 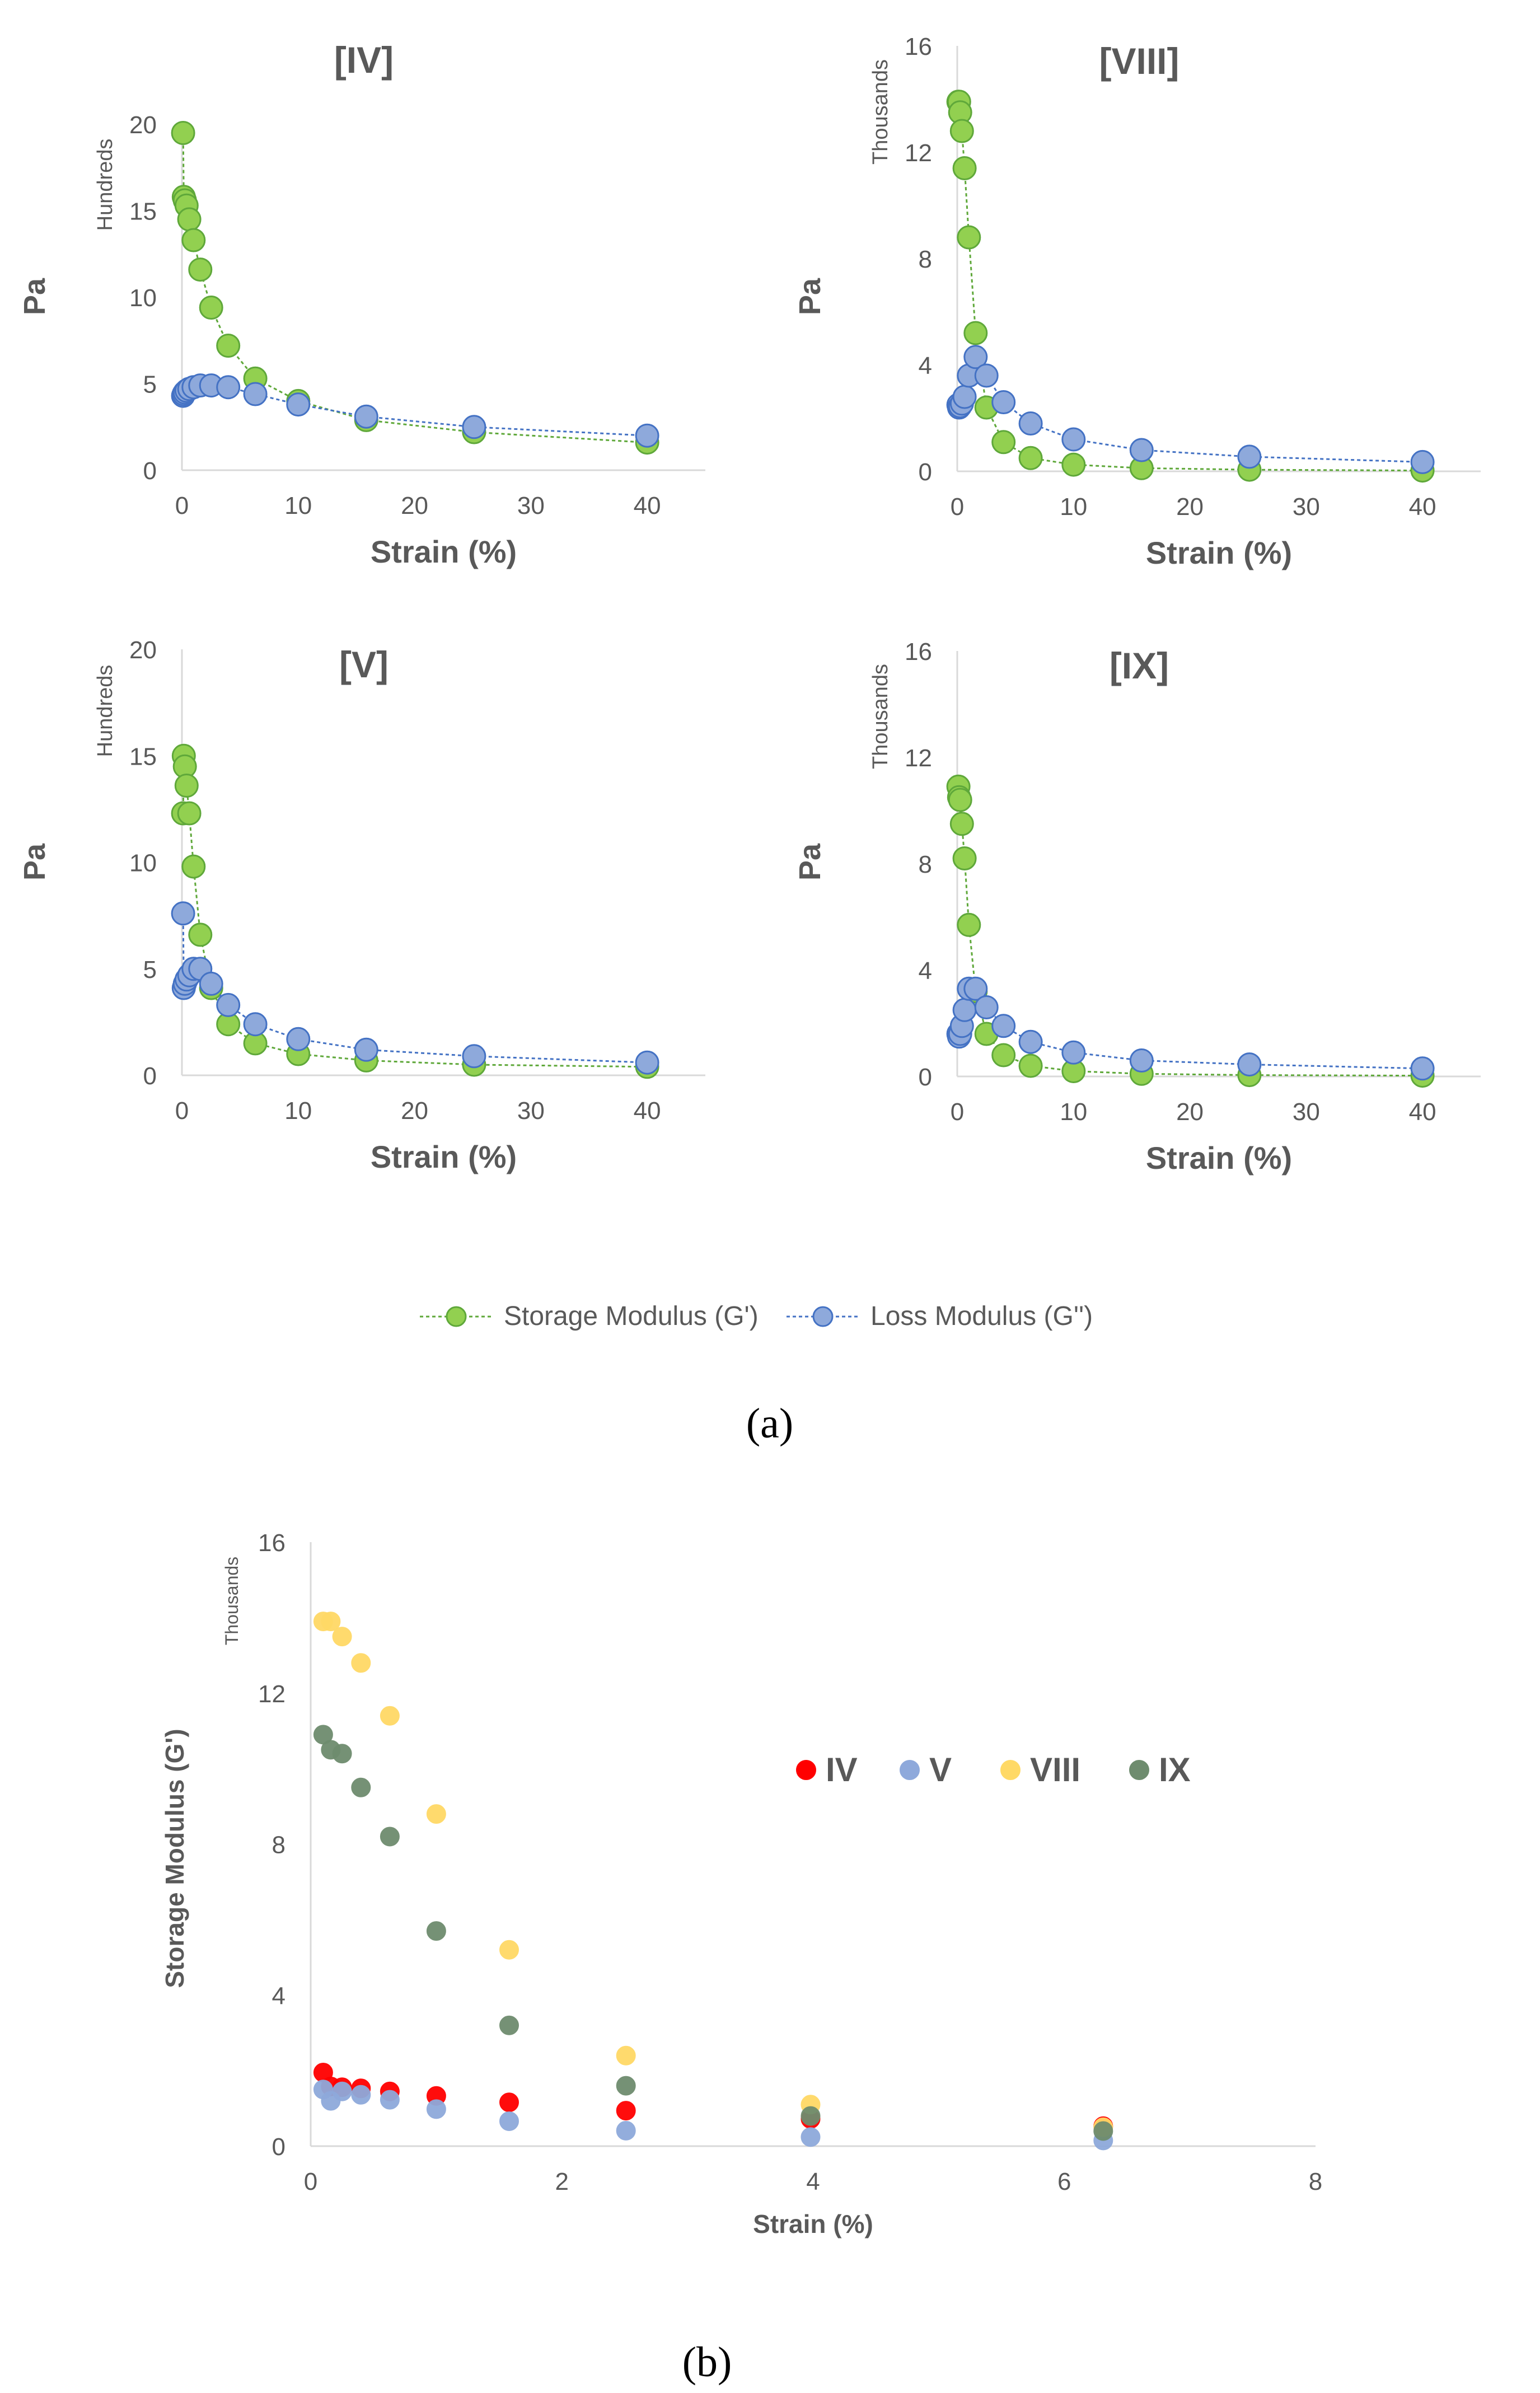 I want to click on series-ix, so click(x=713, y=1933).